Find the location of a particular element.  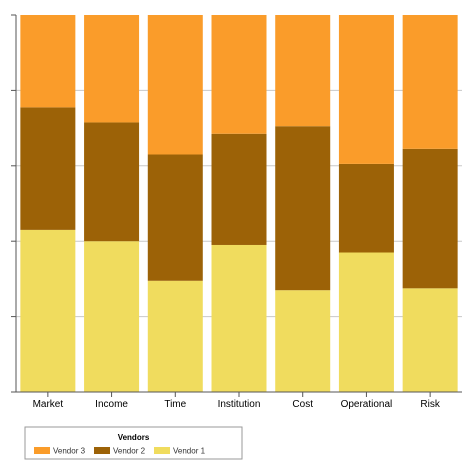

legend-items: Vendor 3 Vendor 2 Vendor 1 is located at coordinates (120, 451).